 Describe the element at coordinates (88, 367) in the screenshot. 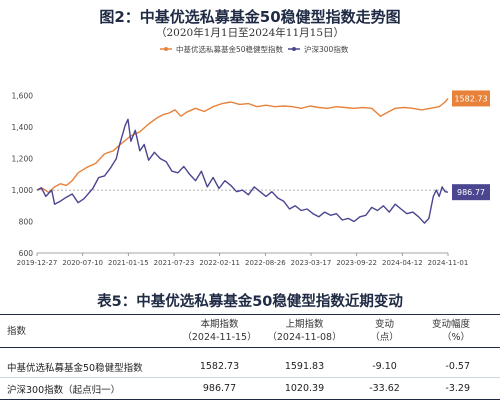

I see `row-name: 中基优选私募基金50稳健型指数` at that location.